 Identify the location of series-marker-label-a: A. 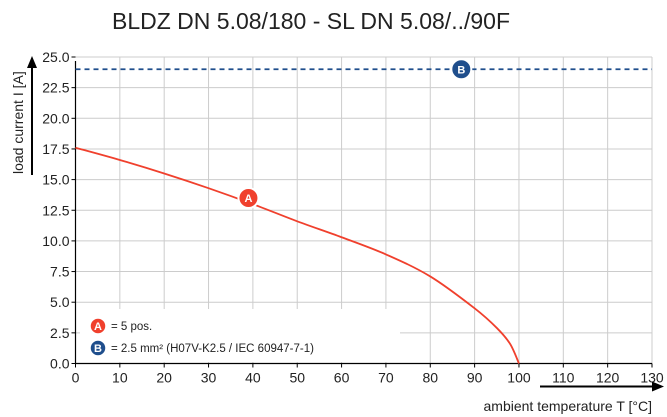
(248, 199).